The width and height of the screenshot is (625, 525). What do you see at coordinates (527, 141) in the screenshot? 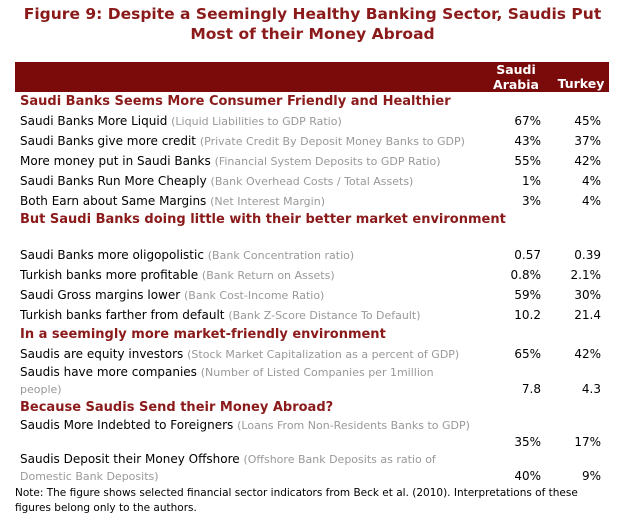
I see `saudi-value: 43%` at bounding box center [527, 141].